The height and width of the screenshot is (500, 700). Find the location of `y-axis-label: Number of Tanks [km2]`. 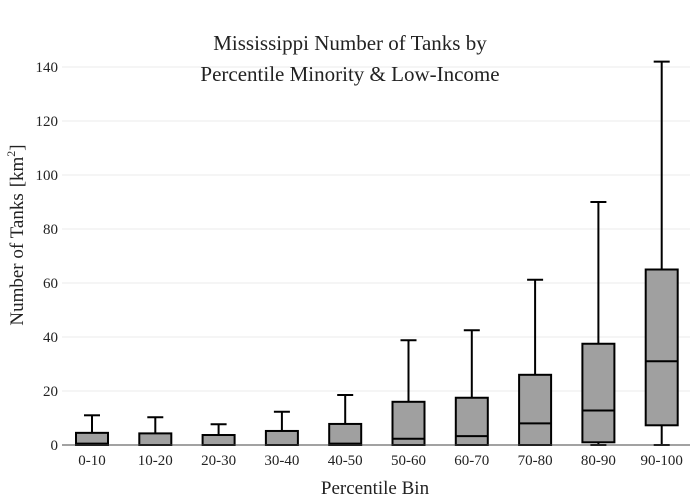

y-axis-label: Number of Tanks [km2] is located at coordinates (16, 234).